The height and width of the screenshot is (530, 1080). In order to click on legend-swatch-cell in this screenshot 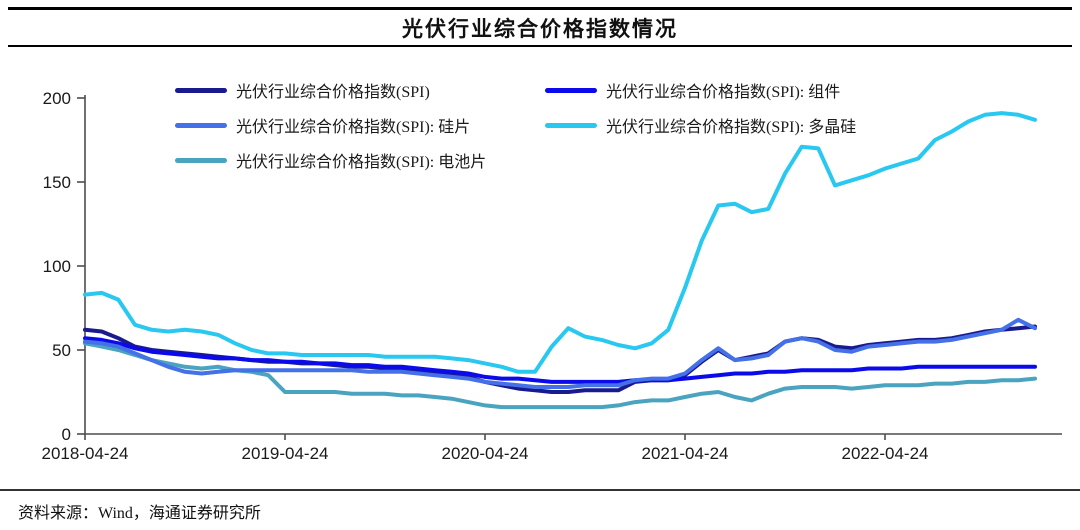, I will do `click(201, 160)`.